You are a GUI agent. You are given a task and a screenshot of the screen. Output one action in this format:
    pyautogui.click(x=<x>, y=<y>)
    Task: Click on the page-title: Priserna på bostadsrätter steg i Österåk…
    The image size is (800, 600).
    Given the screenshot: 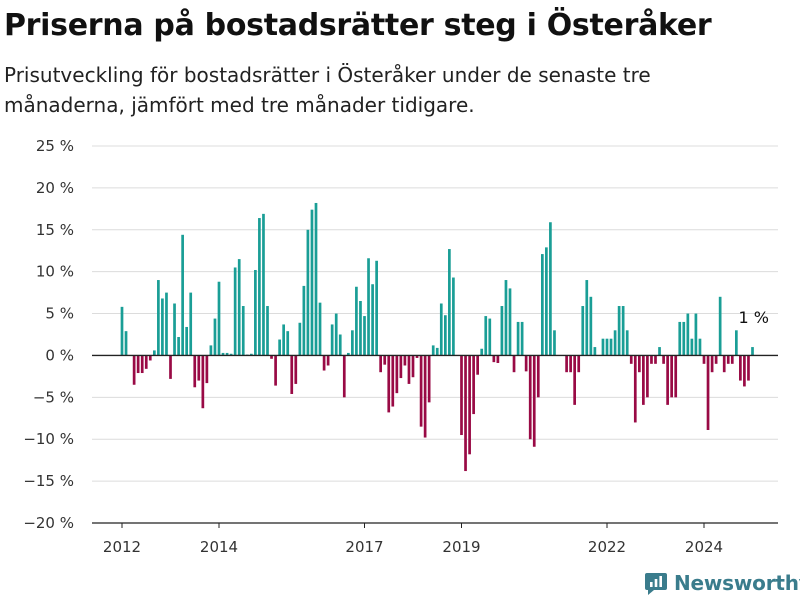 What is the action you would take?
    pyautogui.click(x=358, y=25)
    